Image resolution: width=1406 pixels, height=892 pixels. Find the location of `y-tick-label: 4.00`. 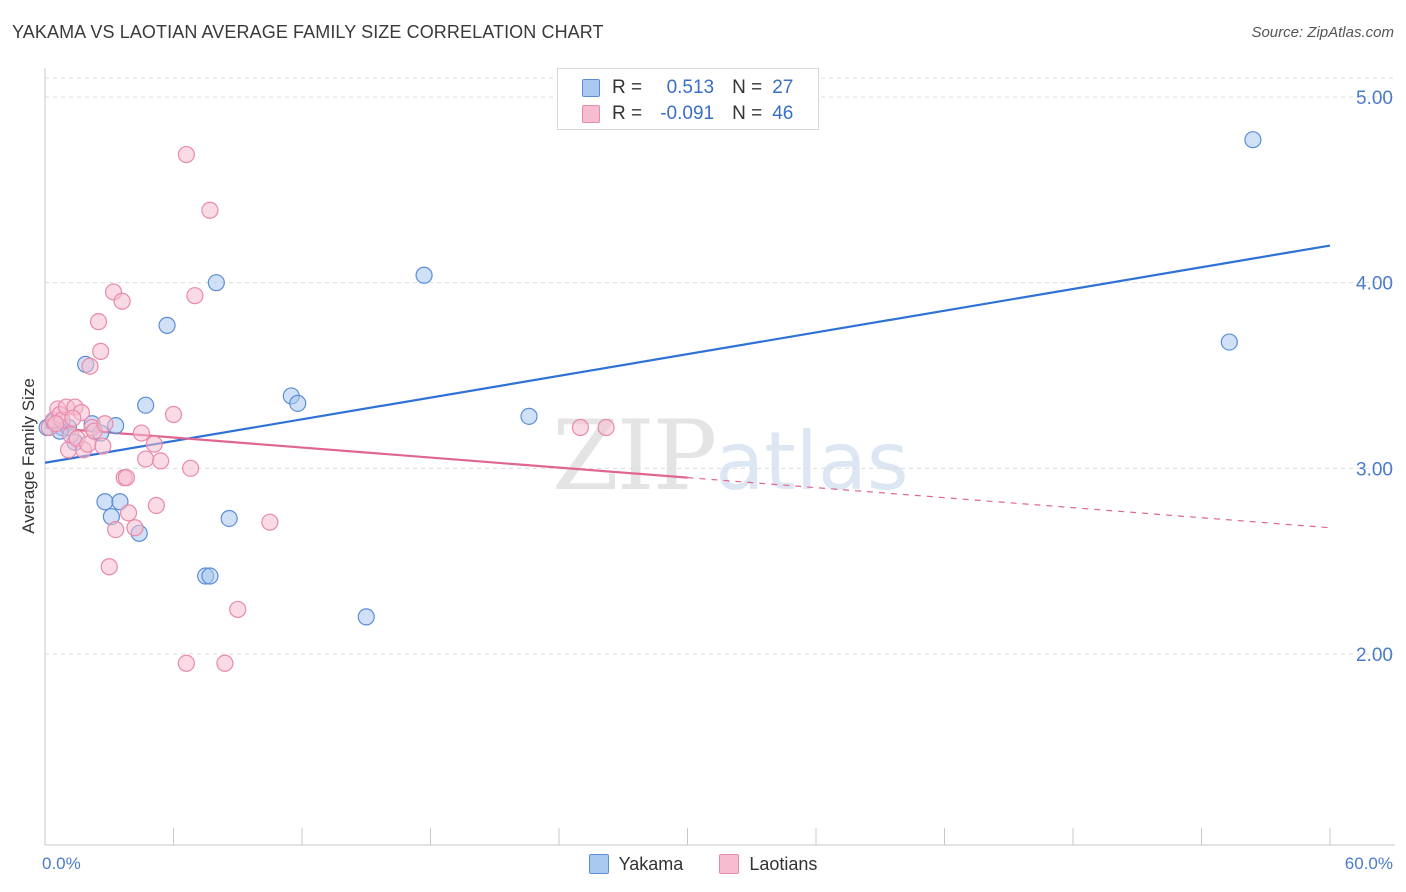

y-tick-label: 4.00 is located at coordinates (1374, 284).